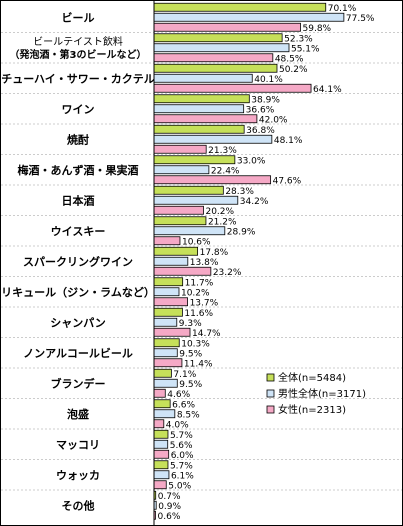  I want to click on category-label: リキュール（ジン・ラムなど）, so click(78, 292).